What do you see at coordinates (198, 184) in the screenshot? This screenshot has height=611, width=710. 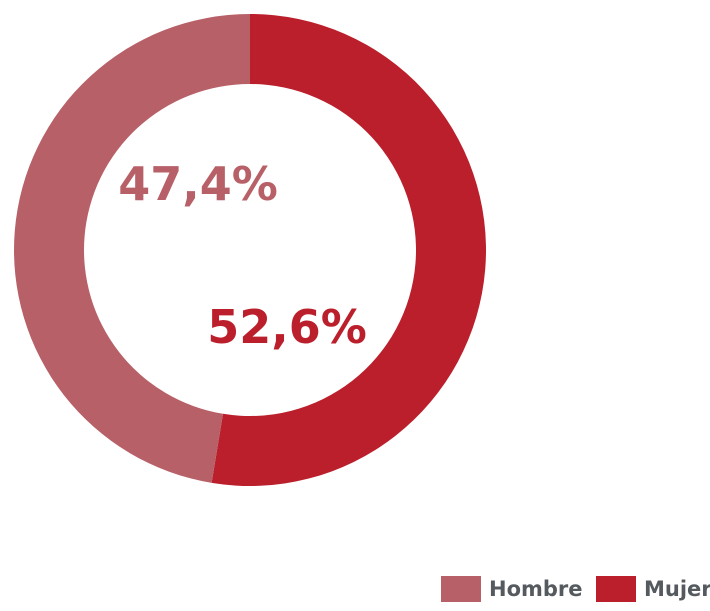 I see `data-label-hombre: 47,4%` at bounding box center [198, 184].